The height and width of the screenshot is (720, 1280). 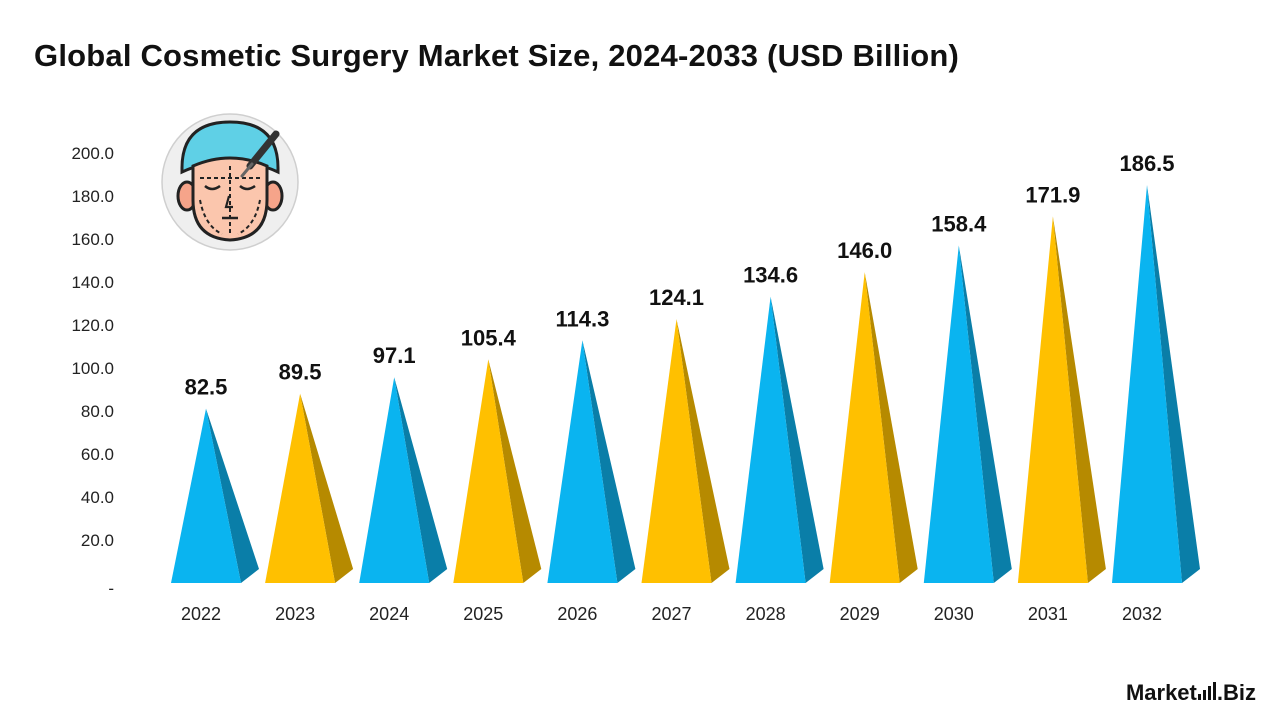 I want to click on x-tick-label: 2026, so click(x=577, y=614).